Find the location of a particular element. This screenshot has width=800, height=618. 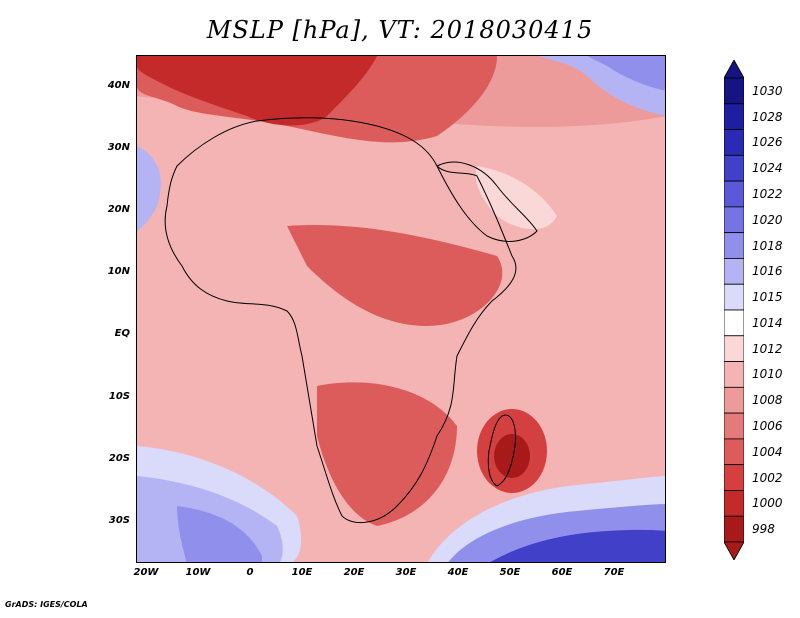

colorbar-top-arrow is located at coordinates (734, 69).